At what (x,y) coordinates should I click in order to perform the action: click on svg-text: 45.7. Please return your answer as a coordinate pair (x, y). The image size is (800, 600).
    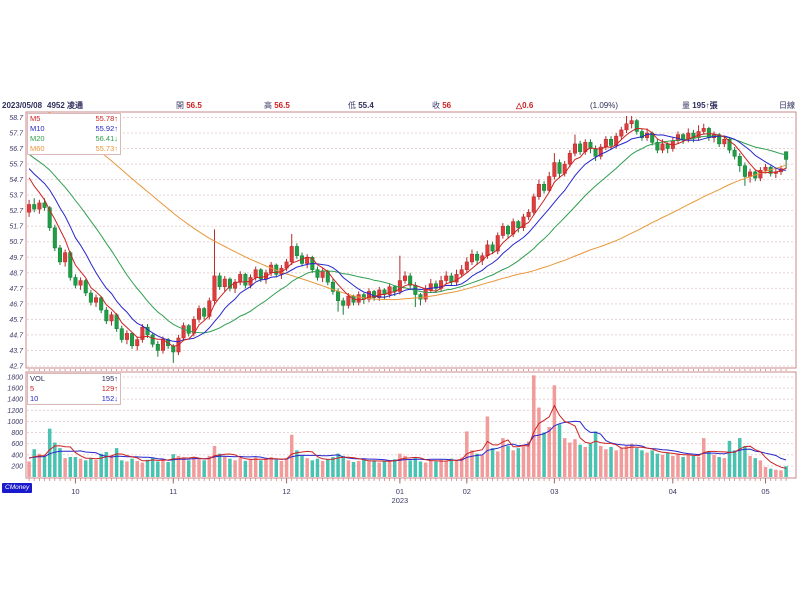
    Looking at the image, I should click on (16, 320).